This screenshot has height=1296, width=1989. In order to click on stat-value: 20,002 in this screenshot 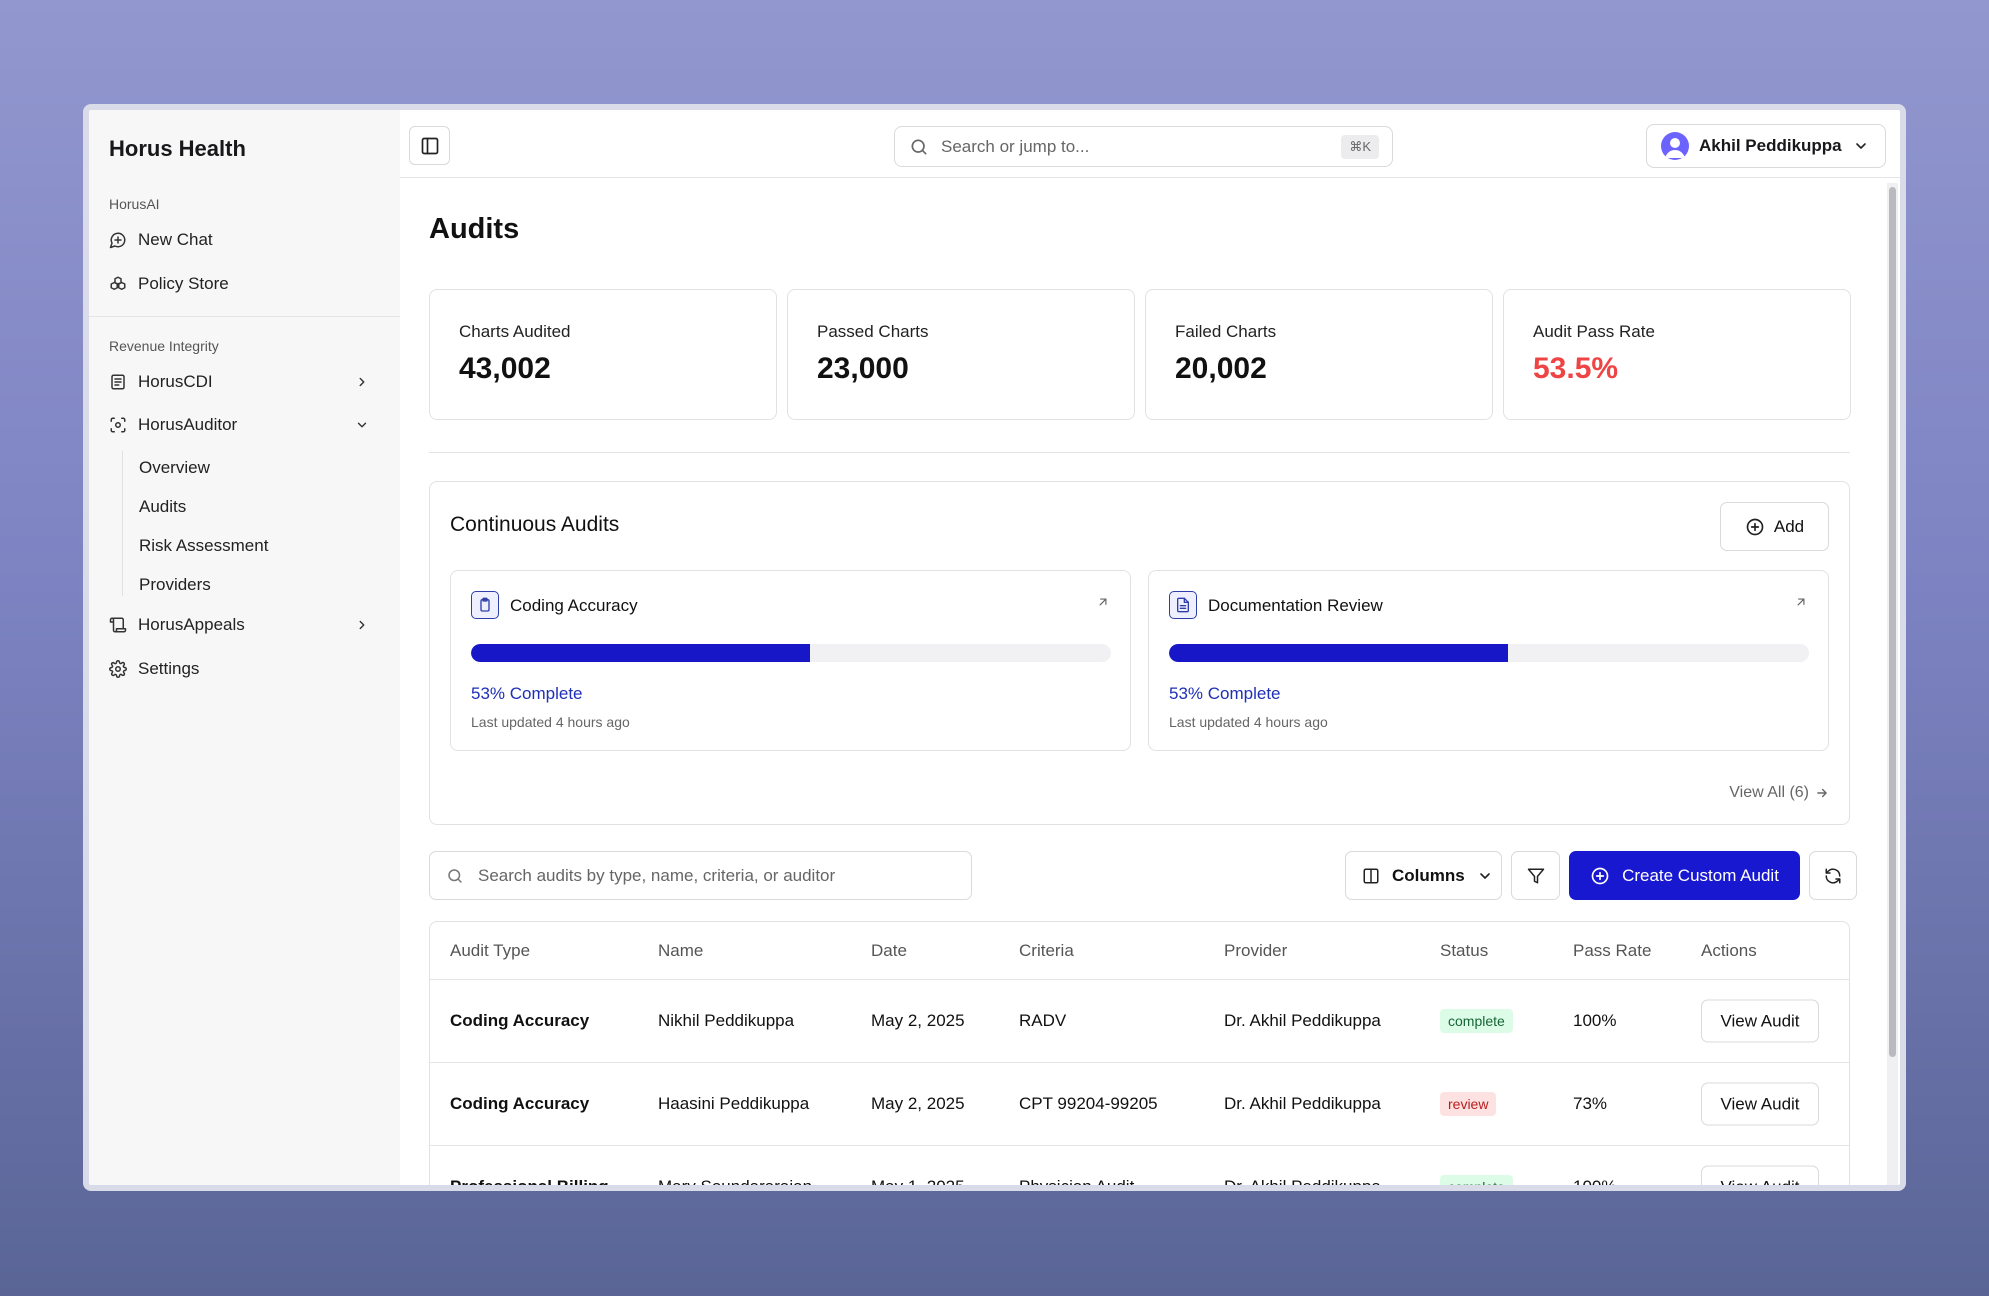, I will do `click(1221, 368)`.